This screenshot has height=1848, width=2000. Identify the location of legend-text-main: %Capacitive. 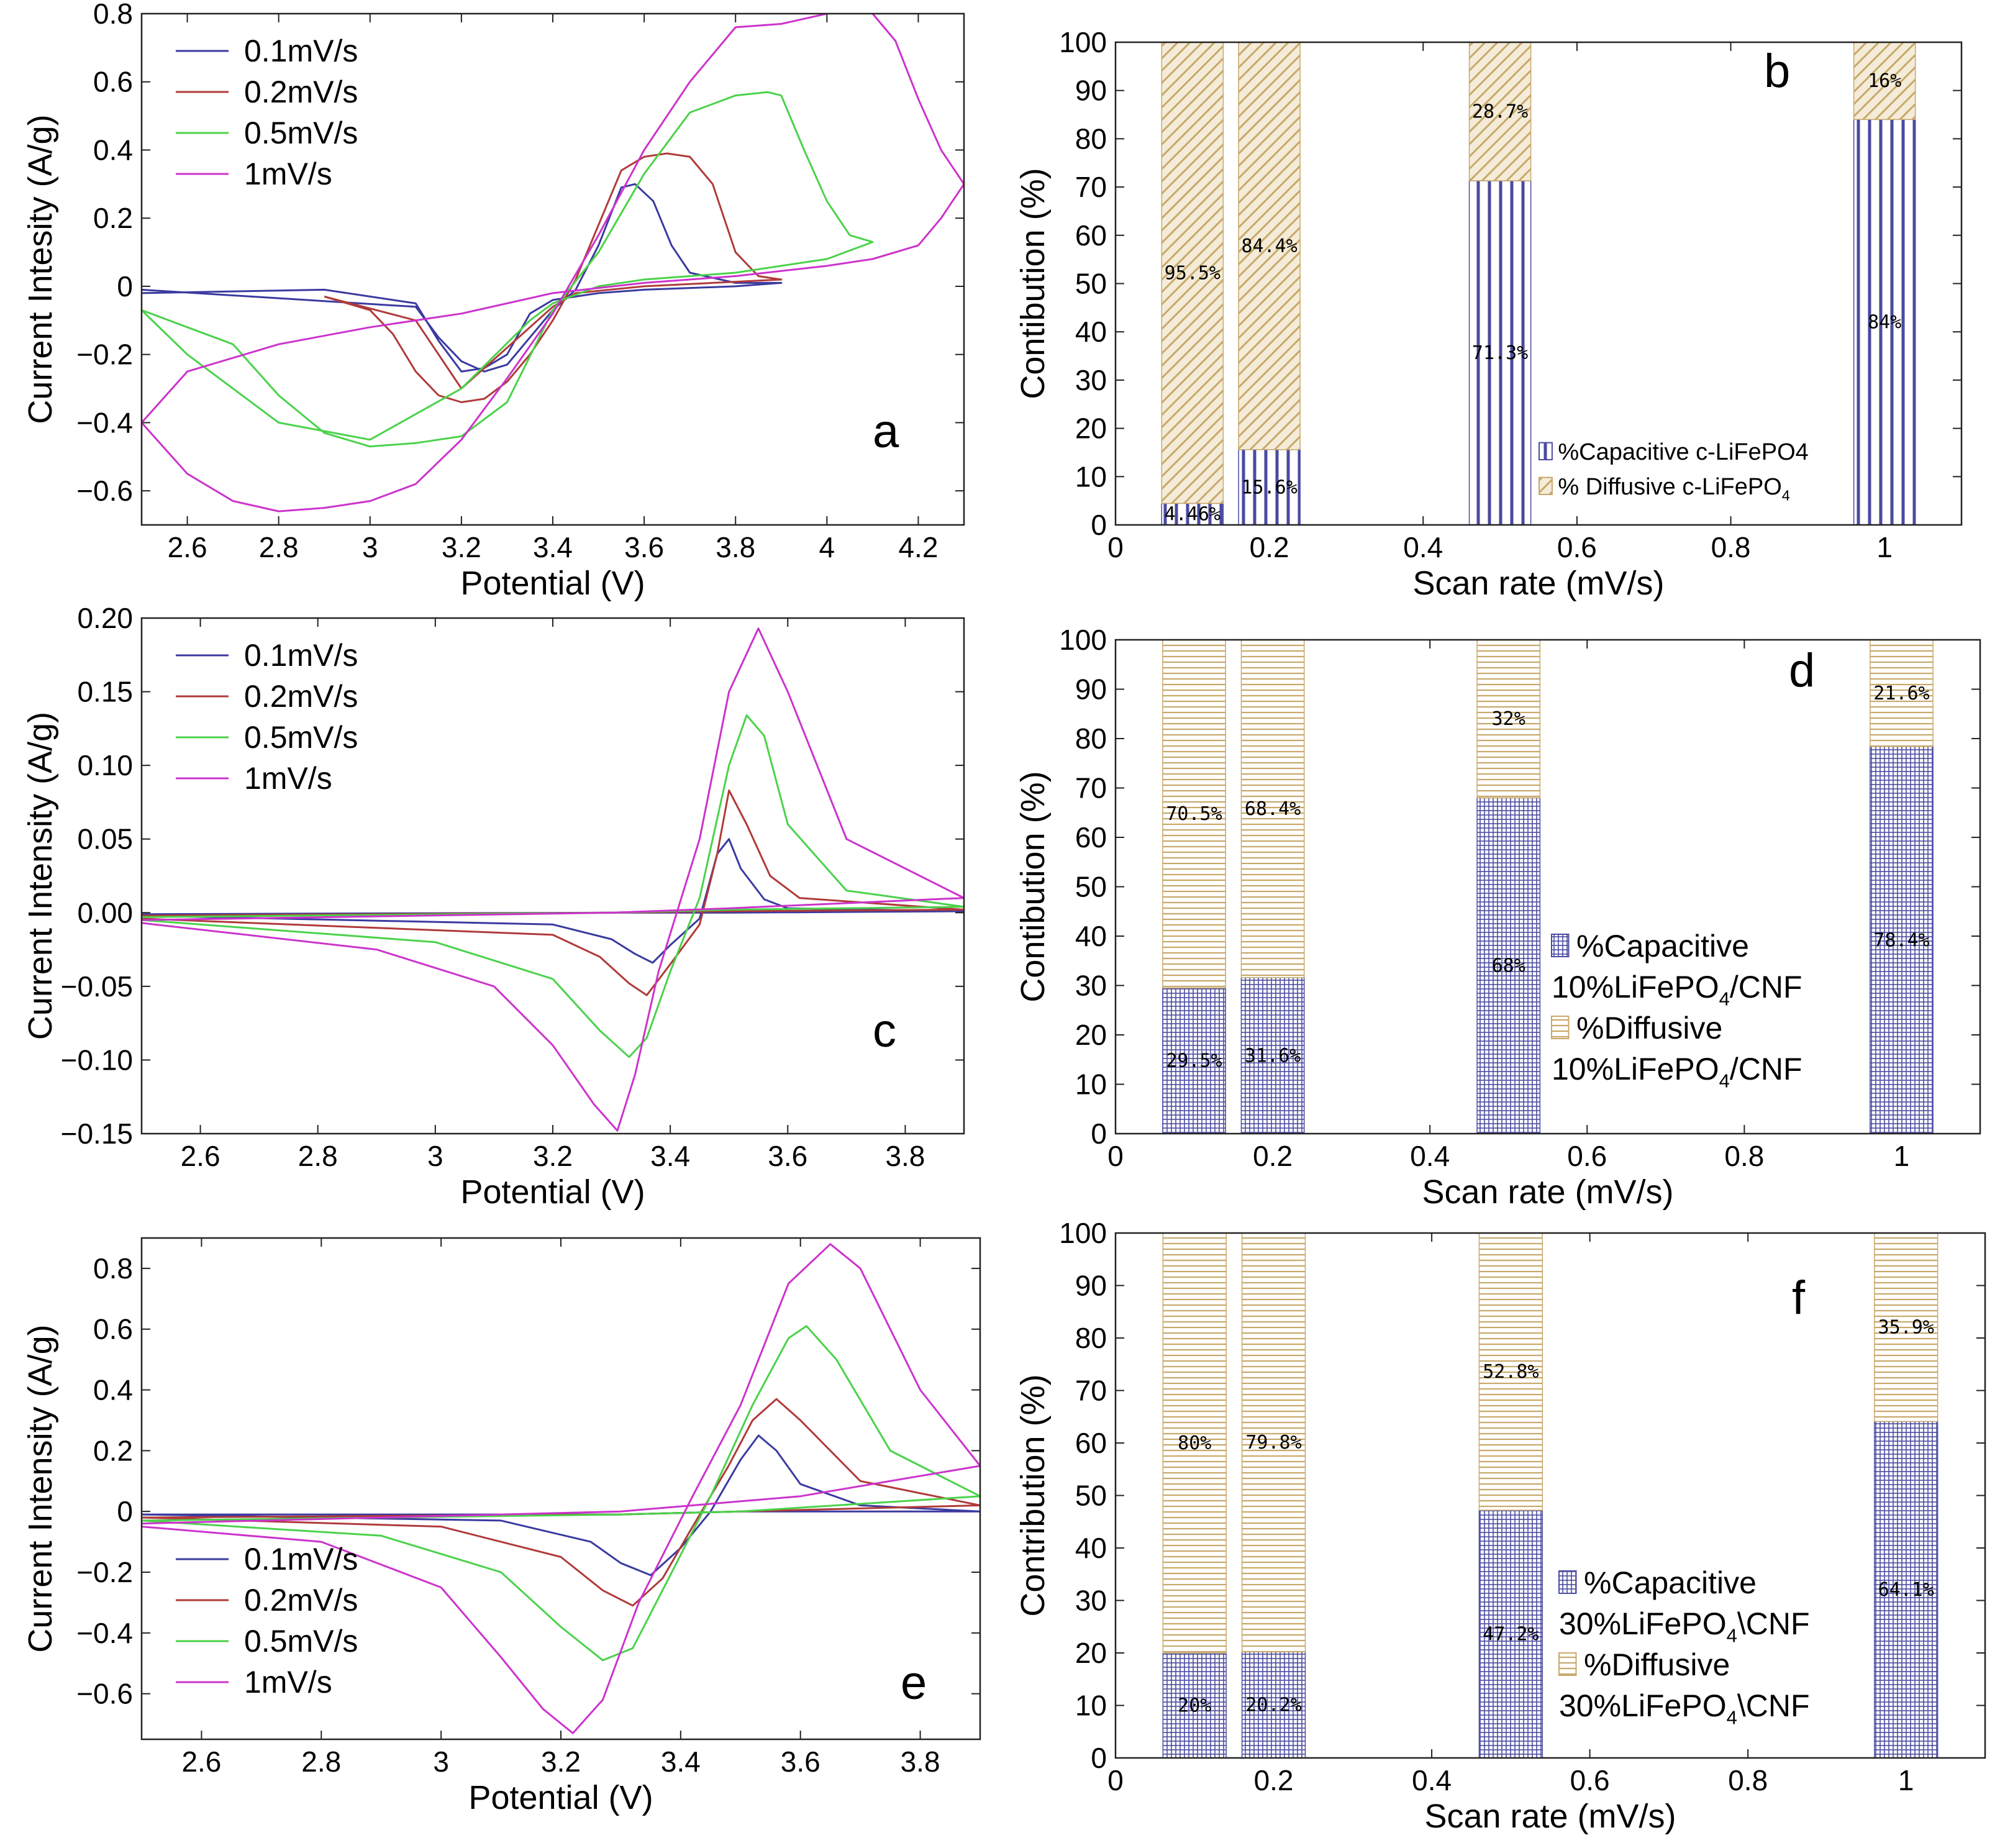
(1670, 1583).